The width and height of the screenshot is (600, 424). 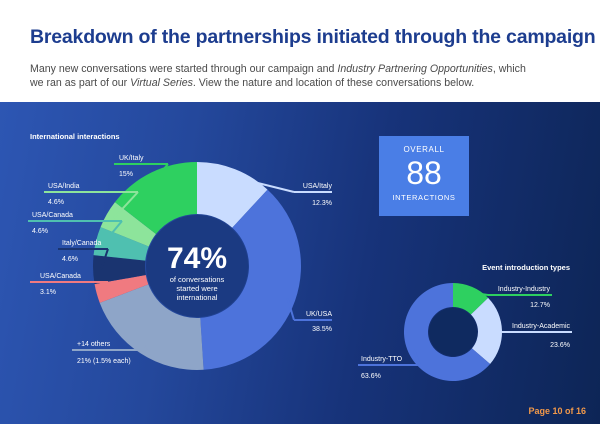 What do you see at coordinates (526, 267) in the screenshot?
I see `chart-title: Event introduction types` at bounding box center [526, 267].